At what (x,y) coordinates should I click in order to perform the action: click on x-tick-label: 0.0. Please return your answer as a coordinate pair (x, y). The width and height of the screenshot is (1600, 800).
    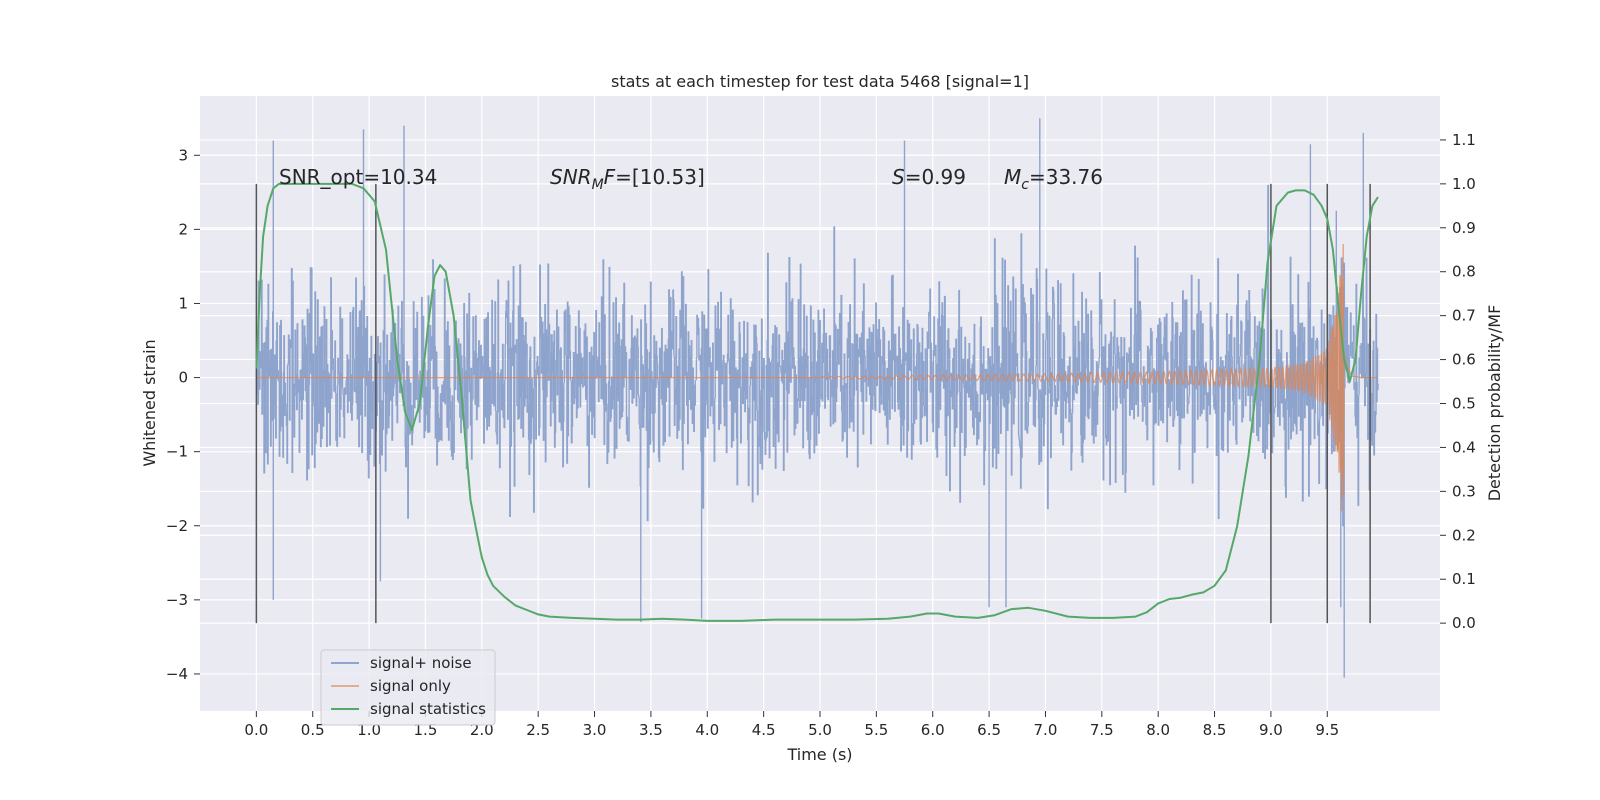
    Looking at the image, I should click on (256, 730).